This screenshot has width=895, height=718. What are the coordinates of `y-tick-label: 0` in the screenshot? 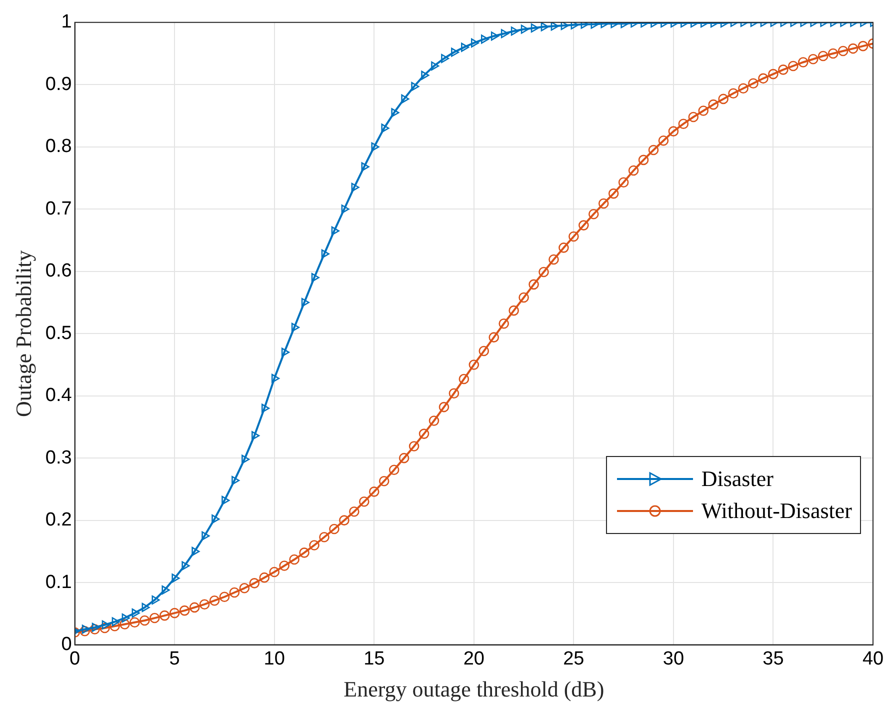 It's located at (66, 645).